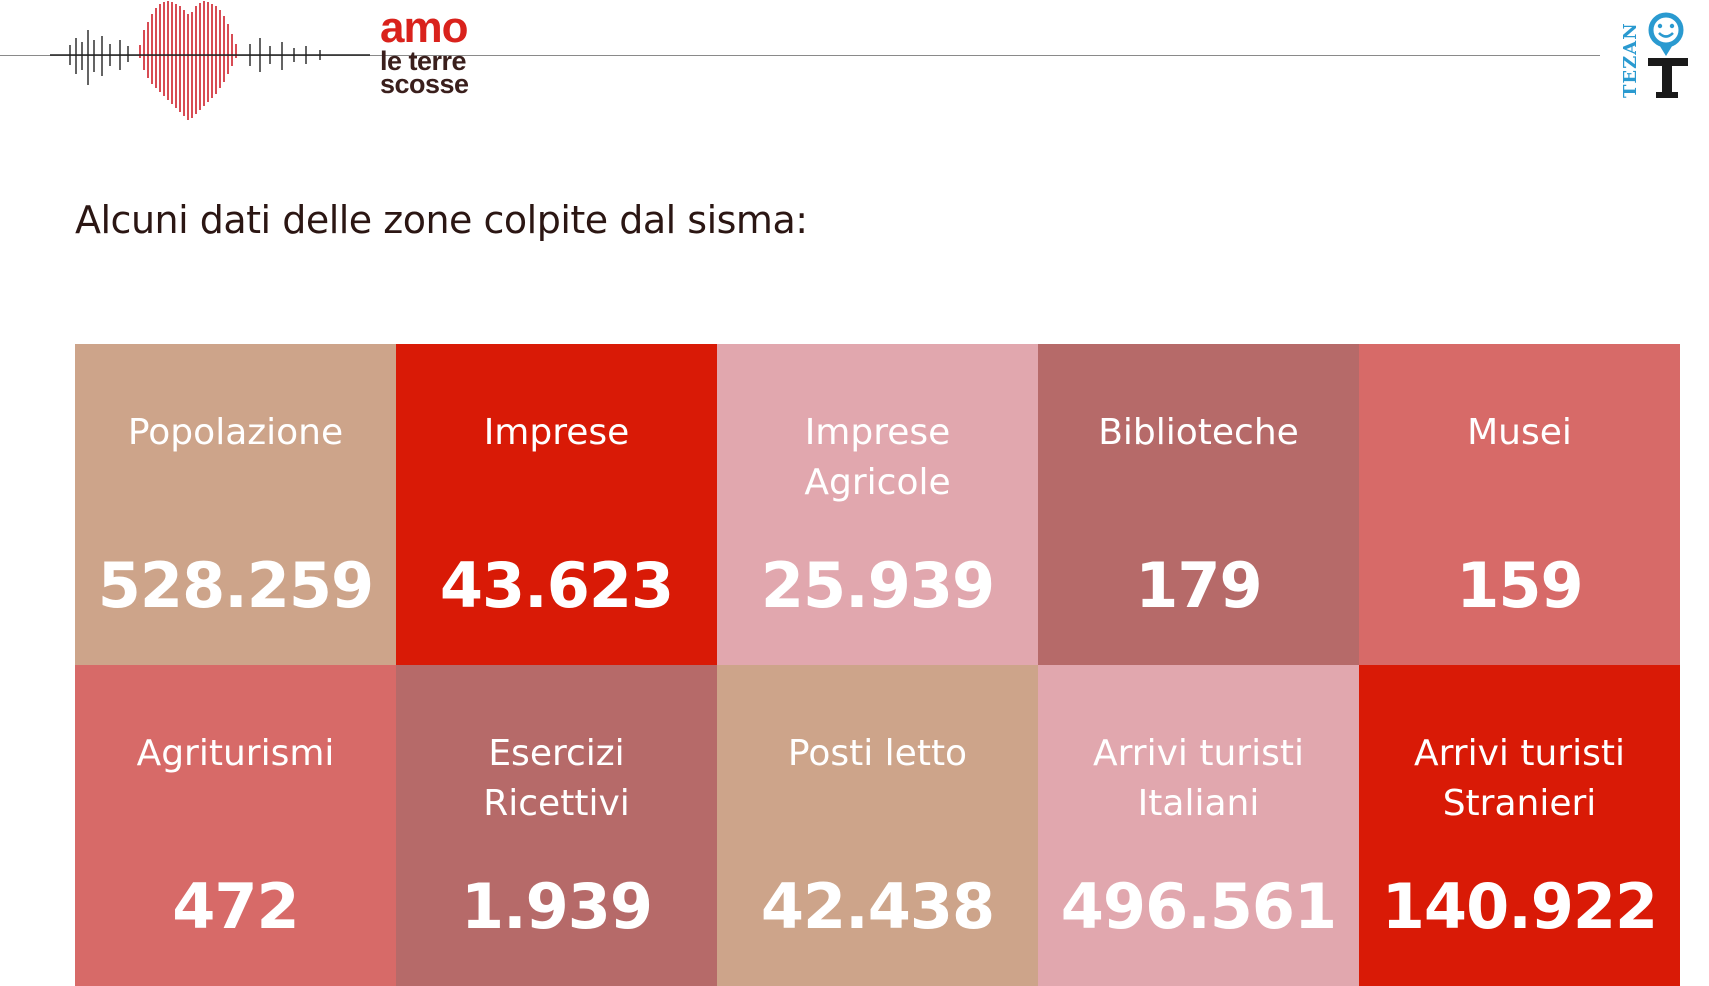 This screenshot has height=986, width=1709. What do you see at coordinates (1198, 778) in the screenshot?
I see `stat-label: Arrivi turisti Italiani` at bounding box center [1198, 778].